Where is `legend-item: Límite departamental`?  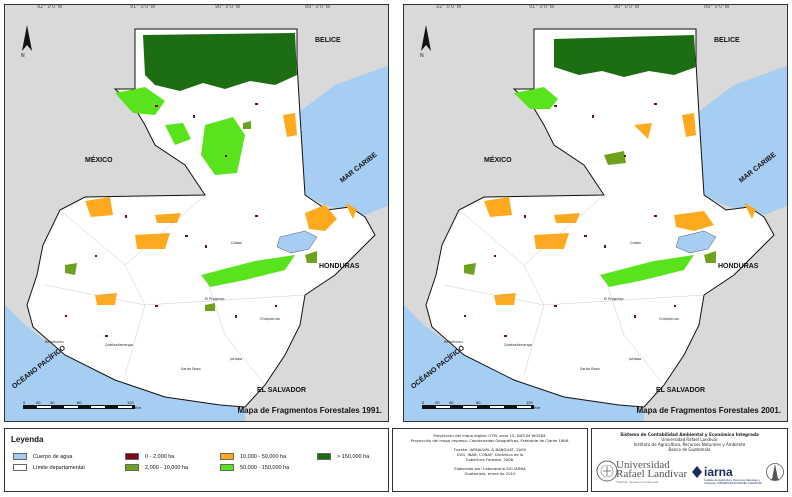
legend-item: Límite departamental is located at coordinates (49, 468).